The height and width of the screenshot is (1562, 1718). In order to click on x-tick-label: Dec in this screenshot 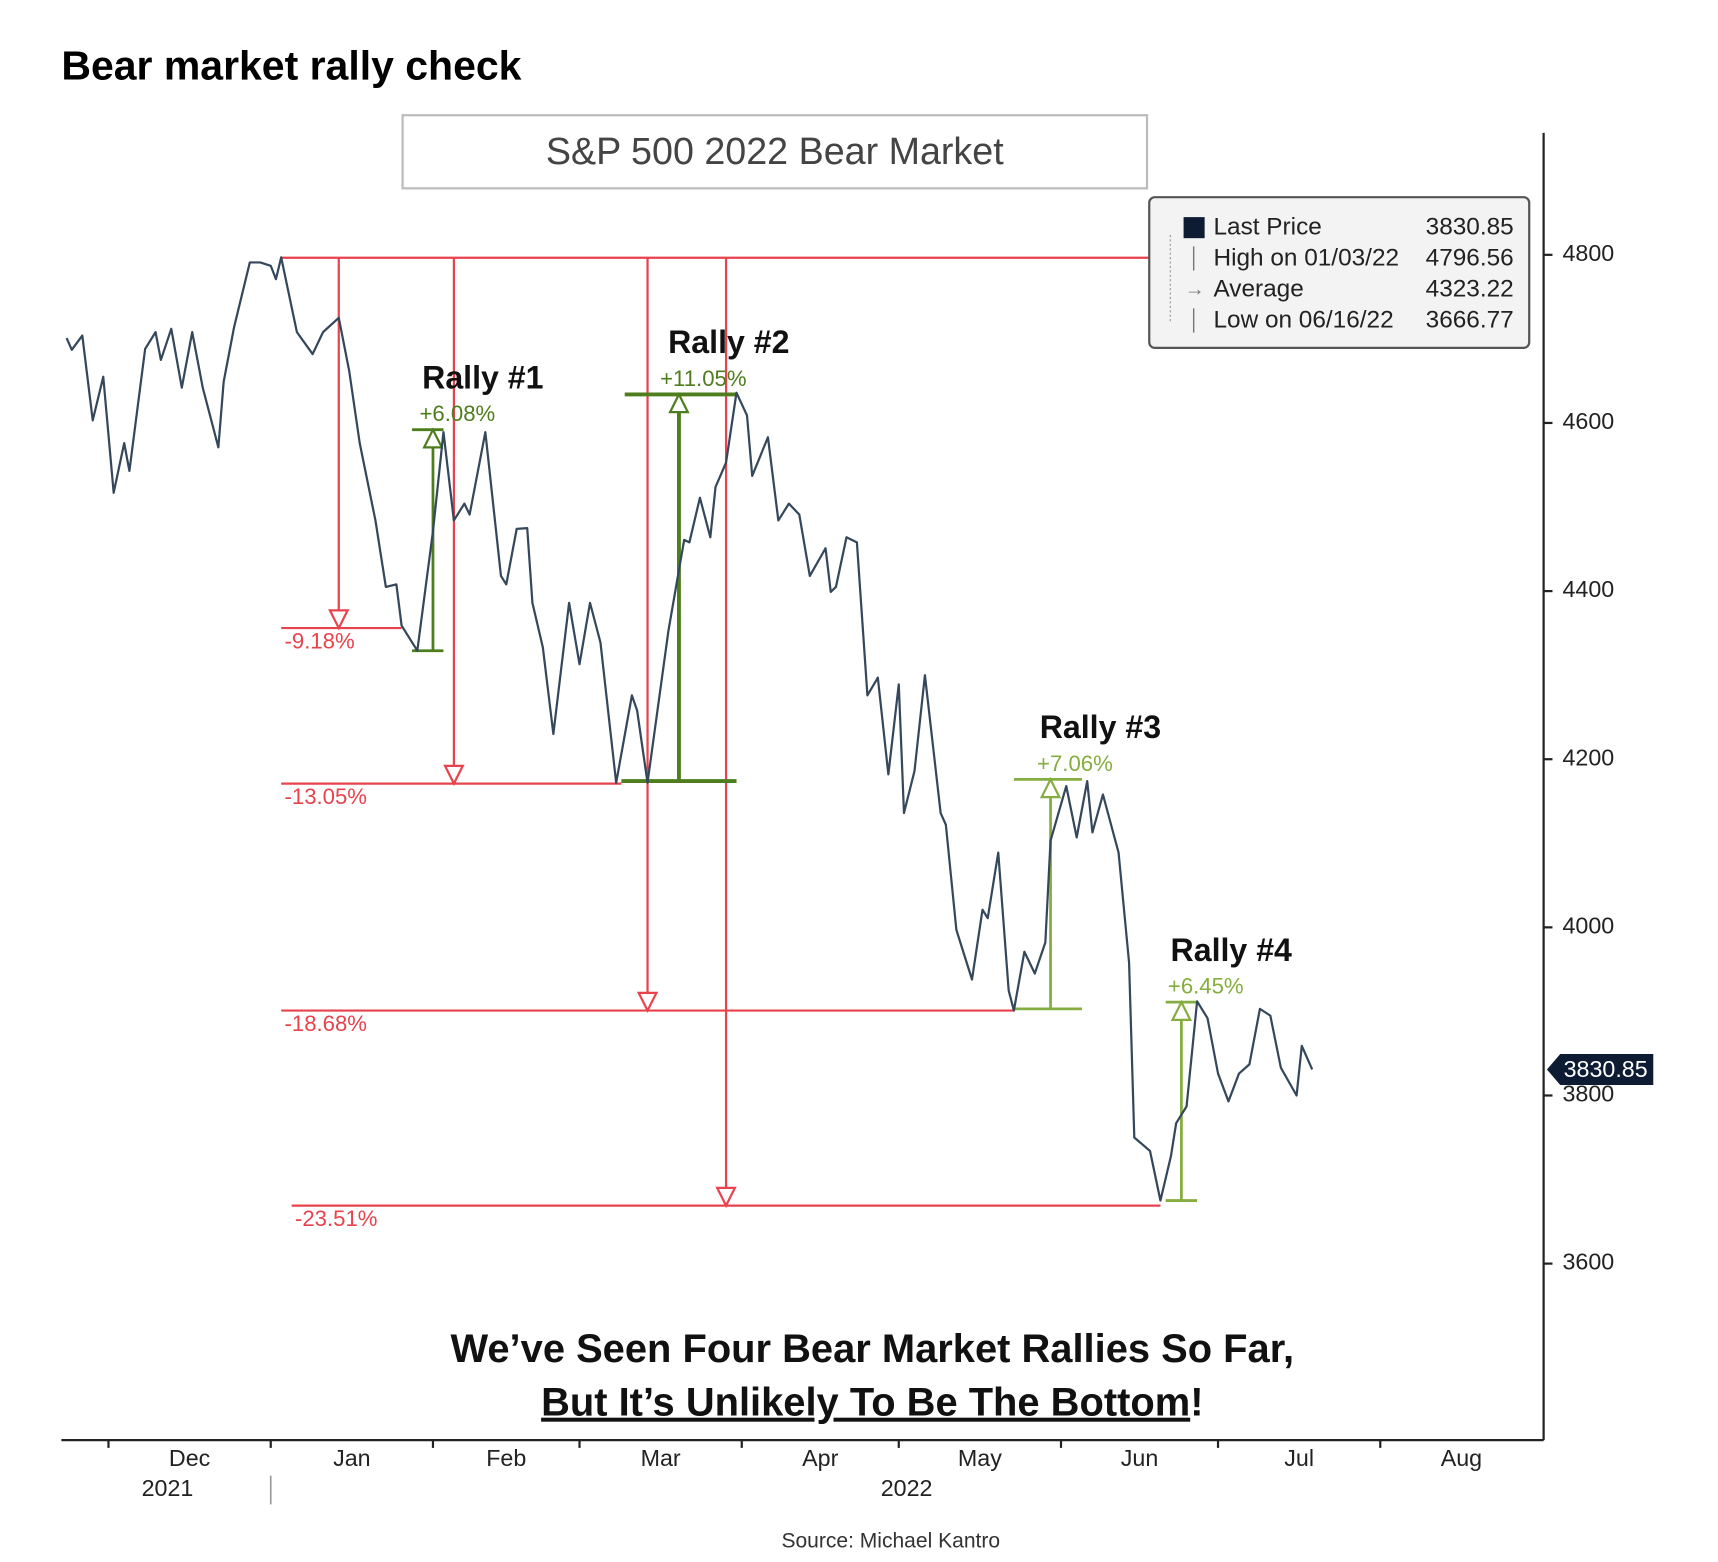, I will do `click(190, 1458)`.